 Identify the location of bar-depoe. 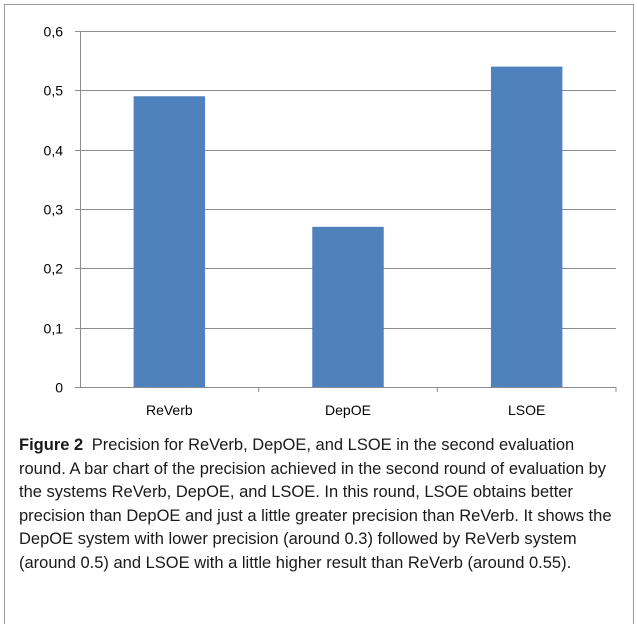
(348, 306).